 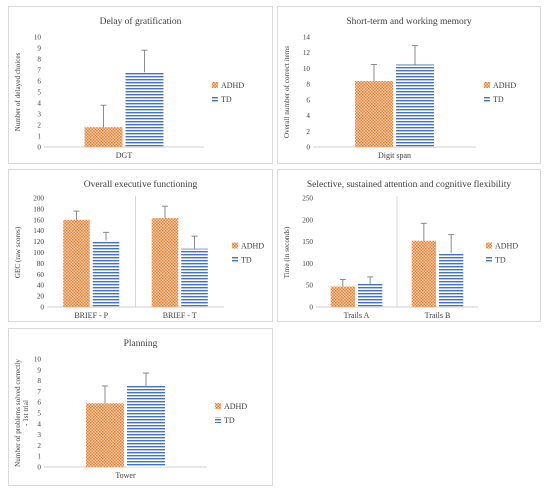 I want to click on bar-td-dgt, so click(x=144, y=109).